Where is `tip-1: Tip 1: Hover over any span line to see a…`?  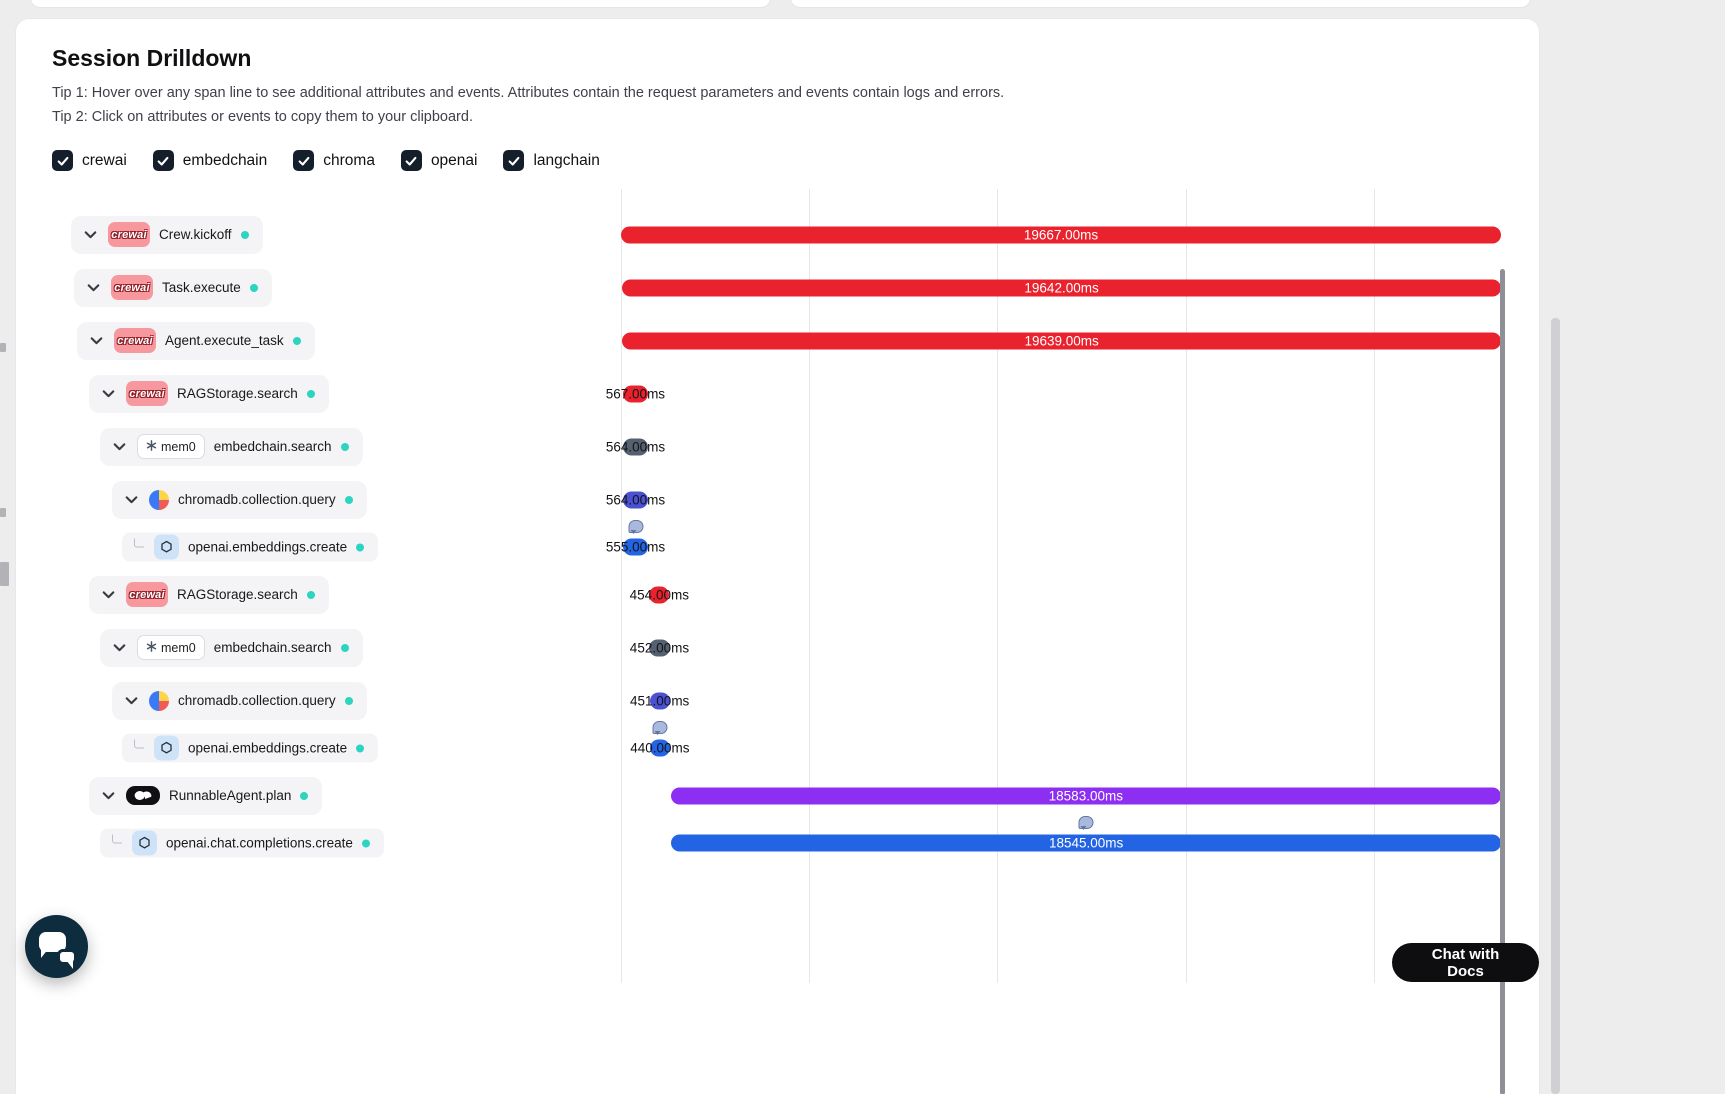 tip-1: Tip 1: Hover over any span line to see a… is located at coordinates (528, 93).